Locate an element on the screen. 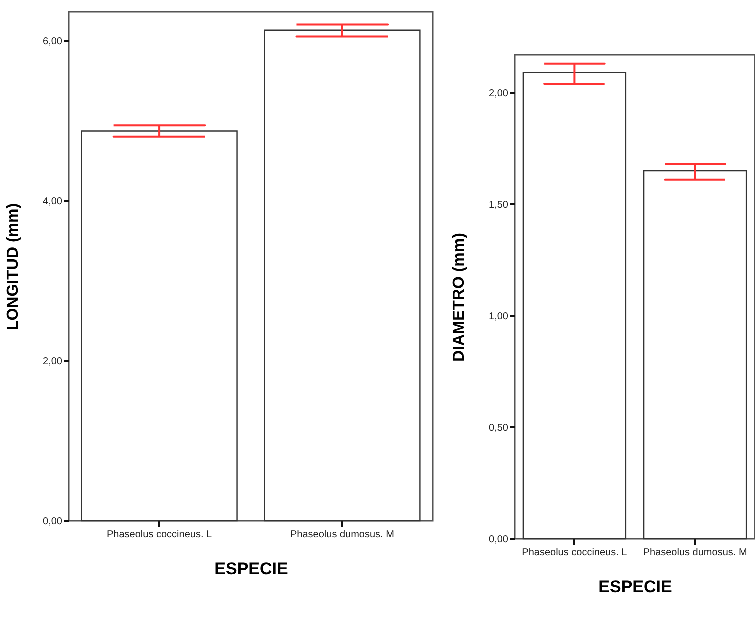 This screenshot has height=618, width=755. y-axis-title: LONGITUD (mm) is located at coordinates (13, 267).